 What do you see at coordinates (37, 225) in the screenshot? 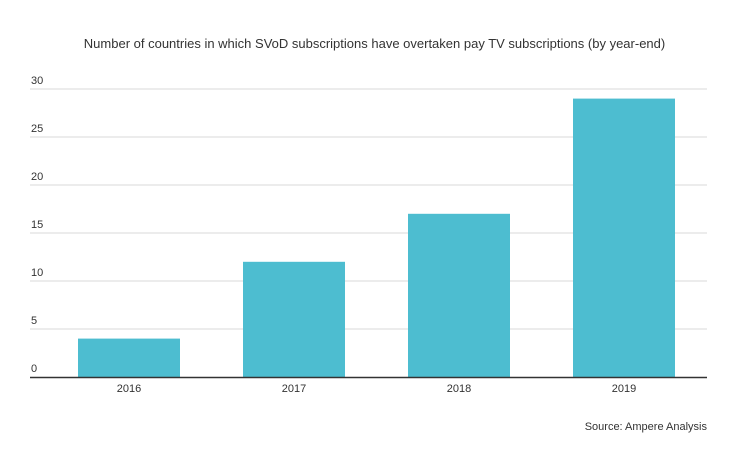
I see `y-tick-label: 15` at bounding box center [37, 225].